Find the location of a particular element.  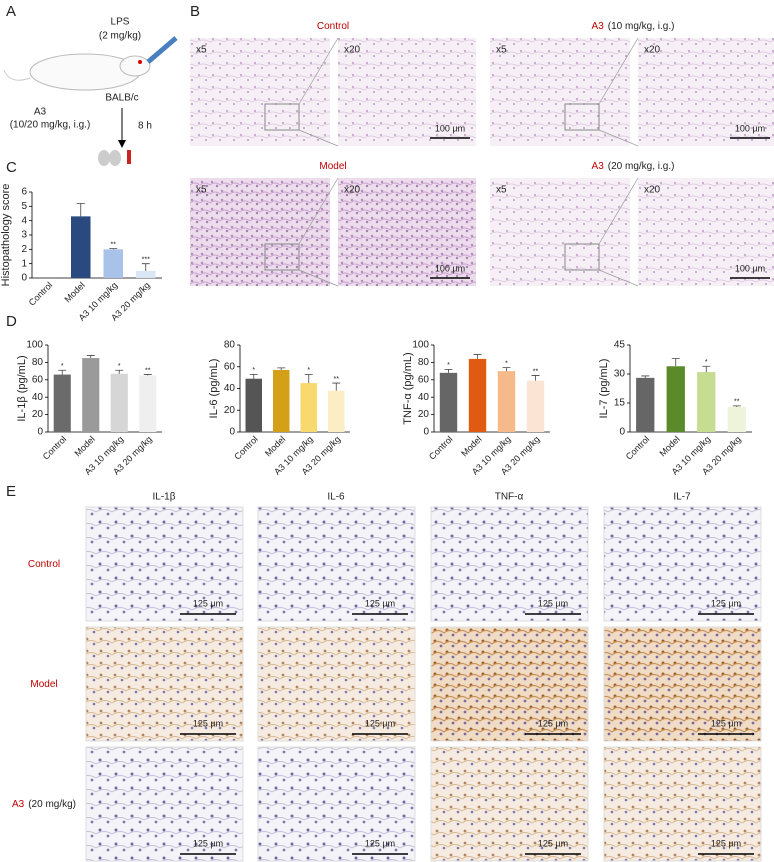

group-title: Model is located at coordinates (332, 166).